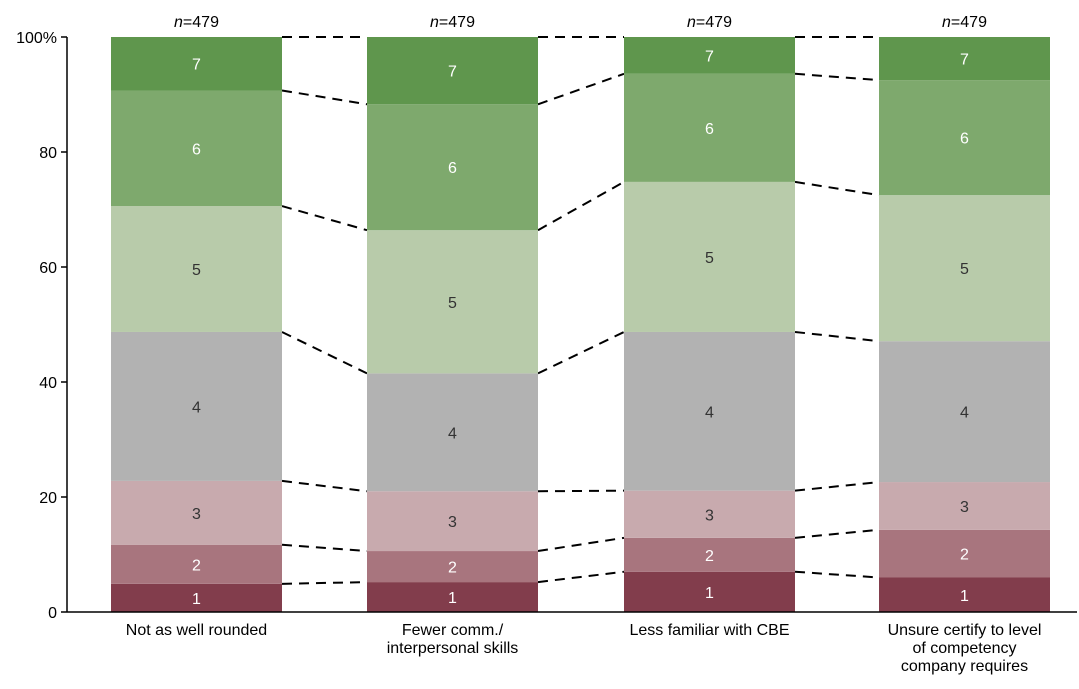  What do you see at coordinates (48, 153) in the screenshot?
I see `y-tick-label: 80` at bounding box center [48, 153].